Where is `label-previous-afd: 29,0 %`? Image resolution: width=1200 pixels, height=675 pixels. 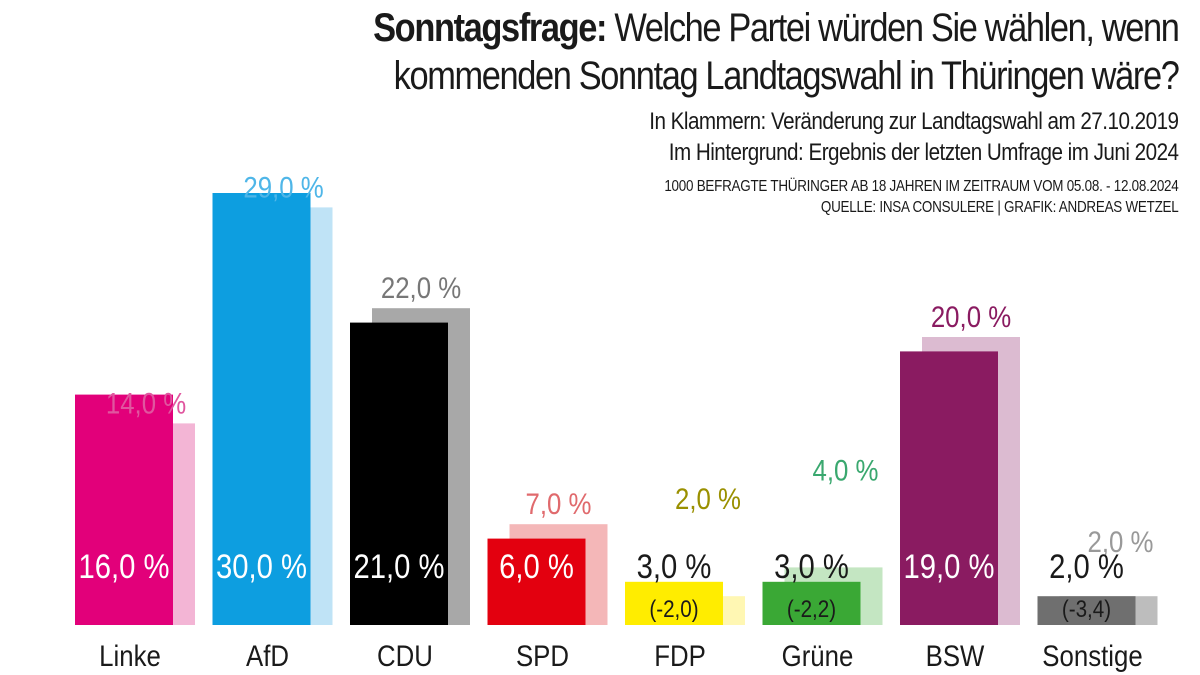
label-previous-afd: 29,0 % is located at coordinates (283, 187).